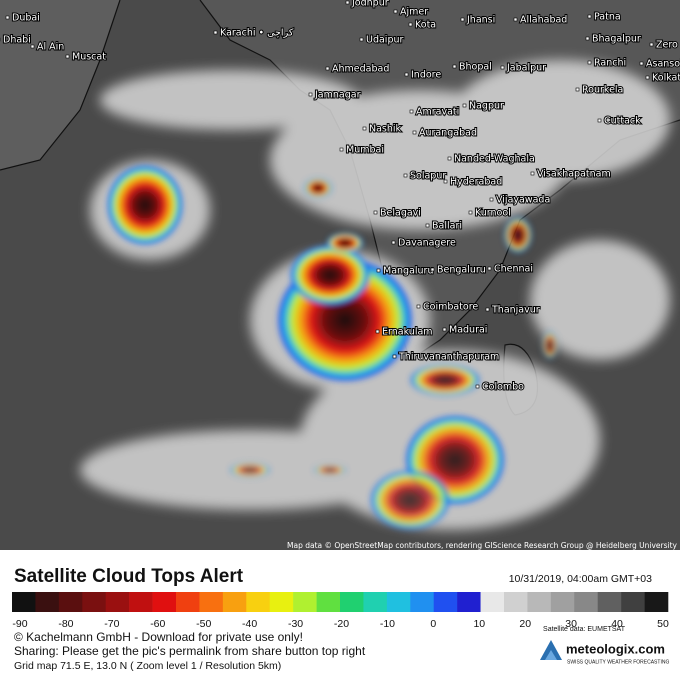 The image size is (680, 680). I want to click on city-label: Jabalpur, so click(526, 68).